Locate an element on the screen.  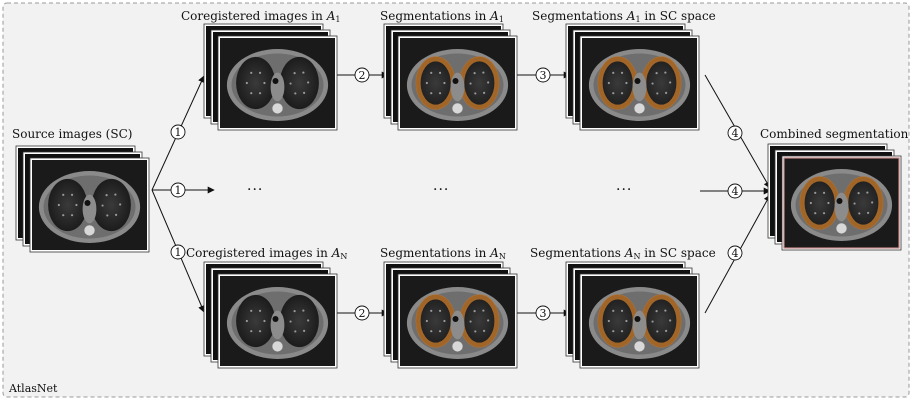
label-segsc-n: Segmentations AN in SC space is located at coordinates (623, 253).